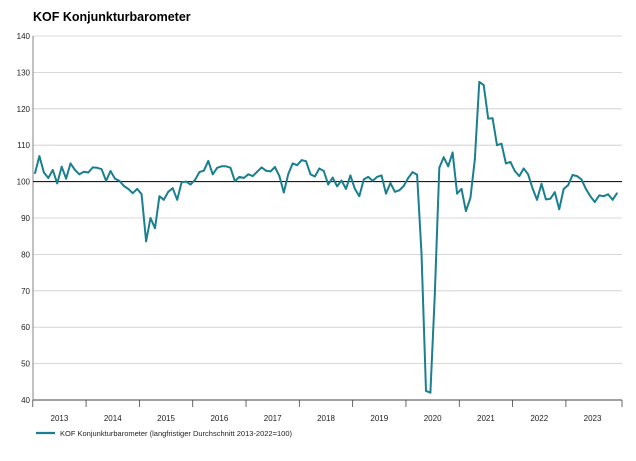  What do you see at coordinates (219, 418) in the screenshot?
I see `x-tick-label: 2016` at bounding box center [219, 418].